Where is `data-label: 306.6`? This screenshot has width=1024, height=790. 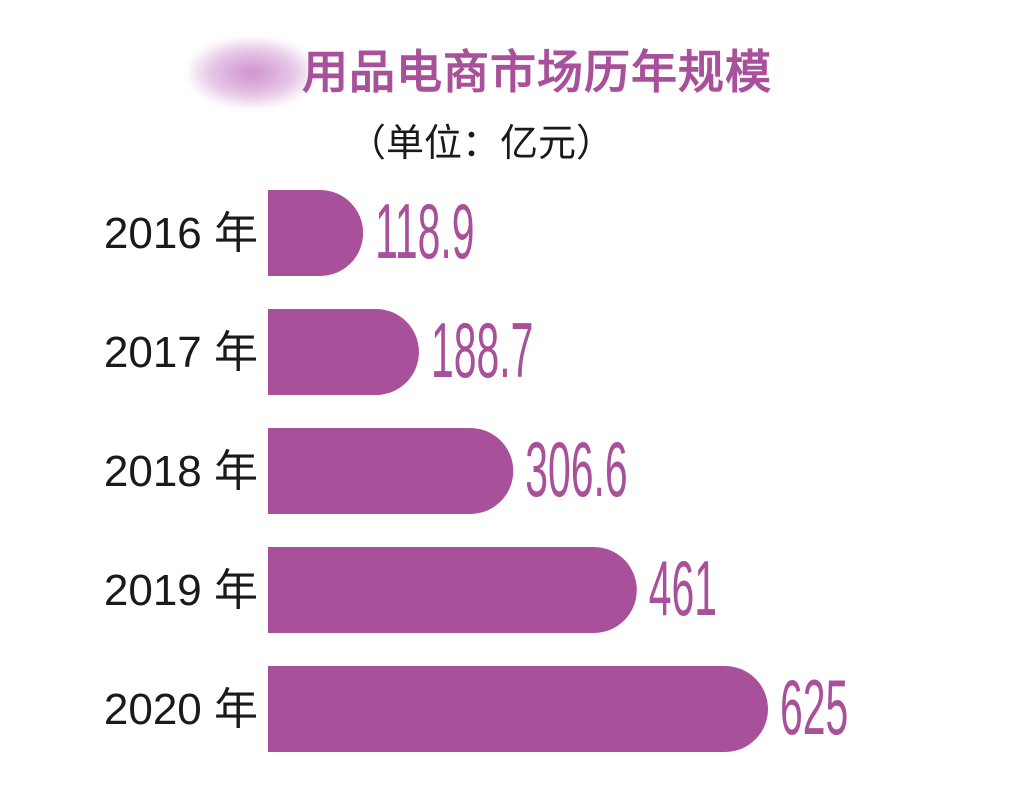 data-label: 306.6 is located at coordinates (576, 470).